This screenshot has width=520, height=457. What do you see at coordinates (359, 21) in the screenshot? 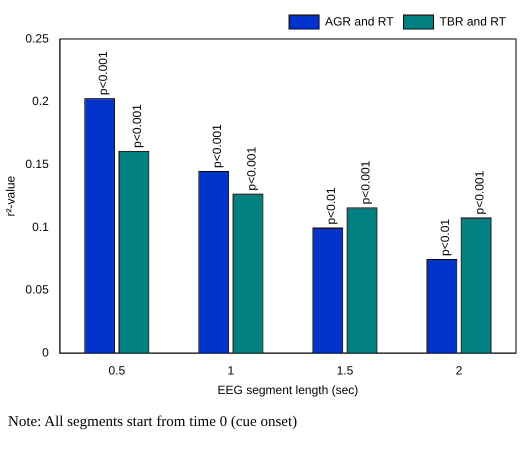
I see `legend-label: AGR and RT` at bounding box center [359, 21].